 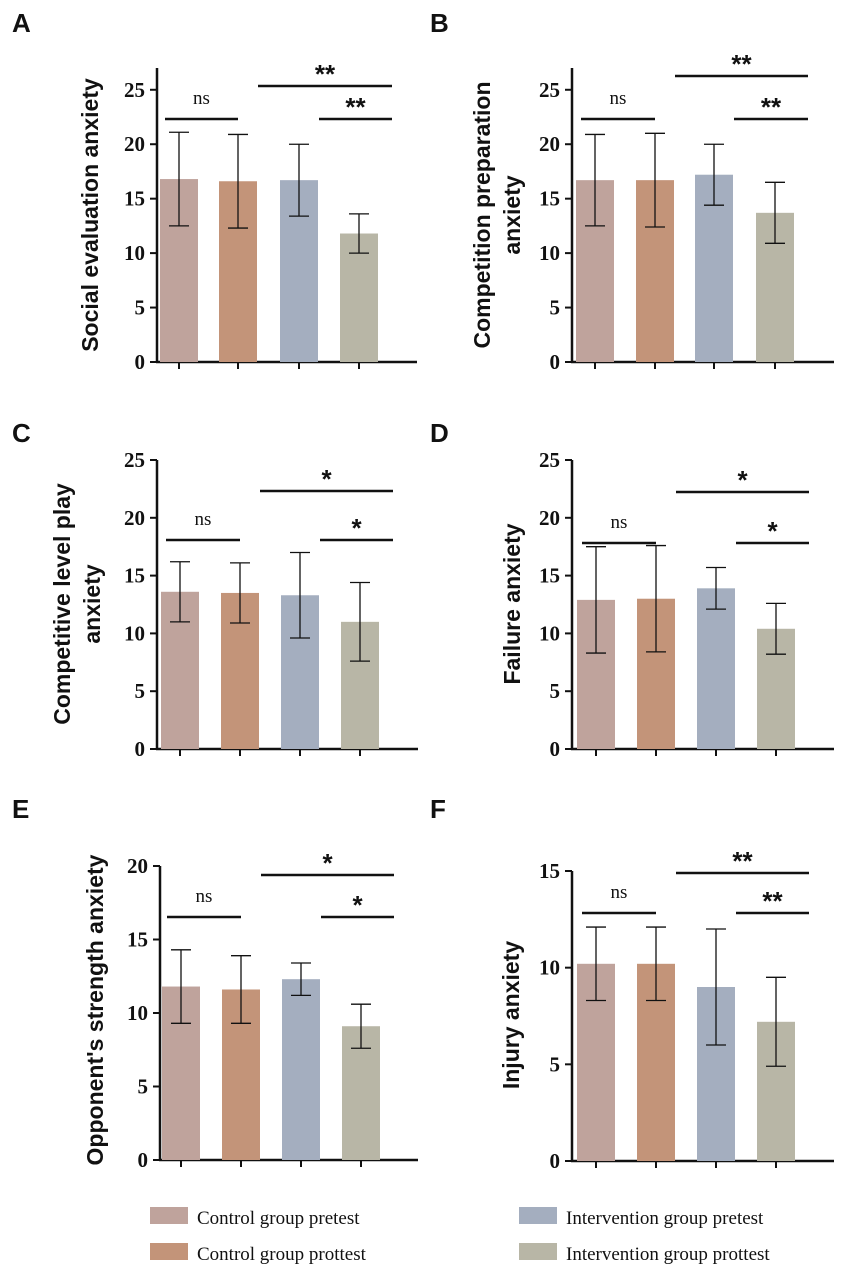 I want to click on y-axis-label: Competition preparation anxiety, so click(x=497, y=214).